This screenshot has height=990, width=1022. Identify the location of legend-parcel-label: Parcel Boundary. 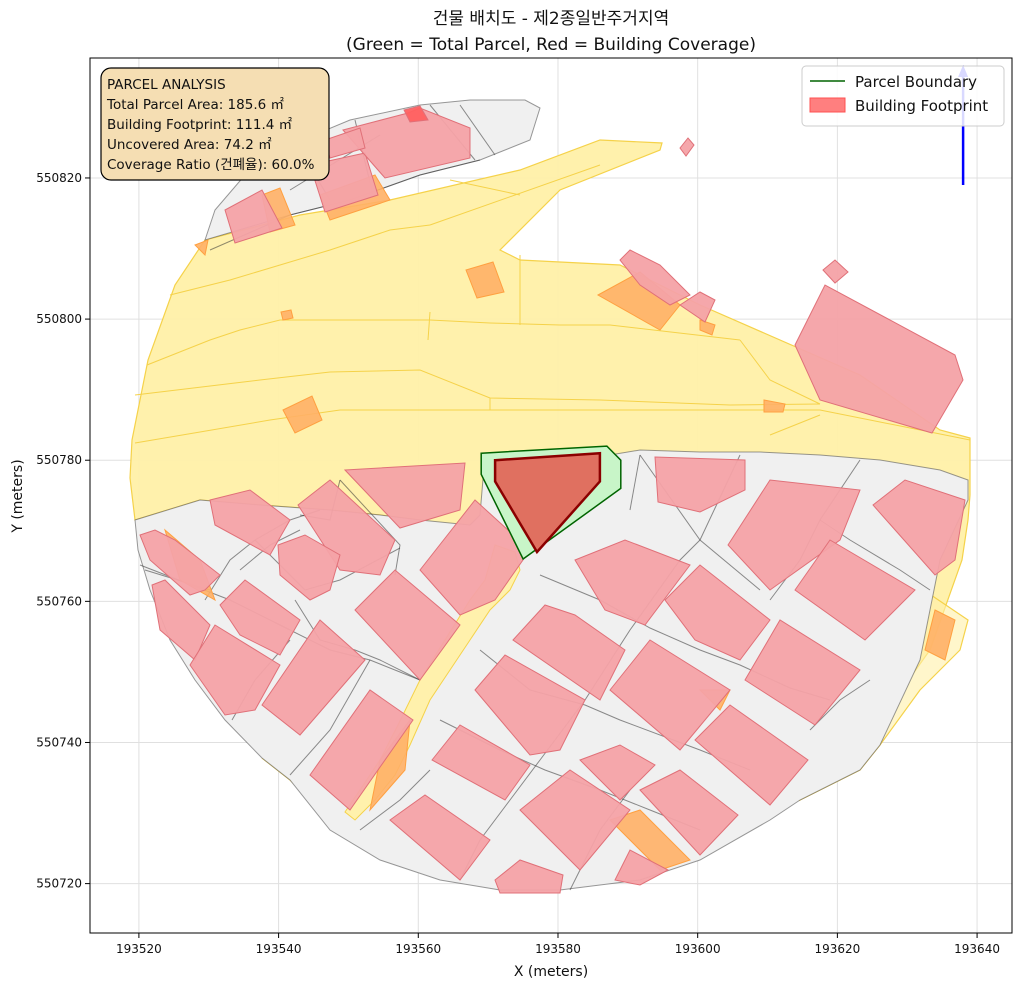
(916, 82).